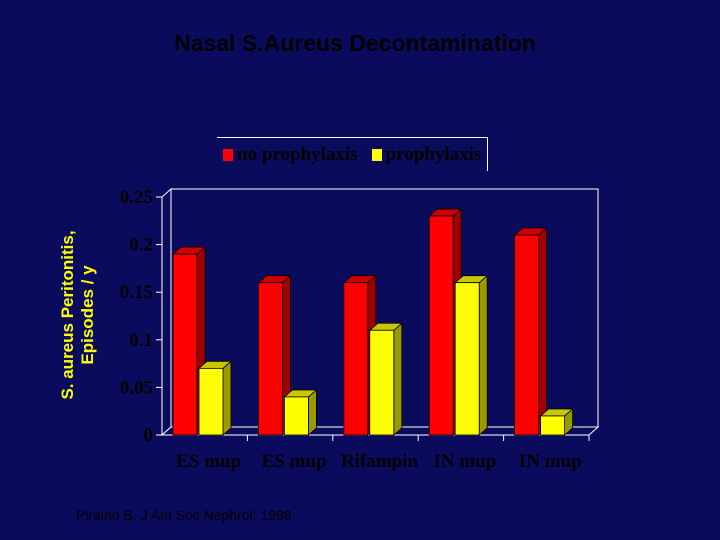 The width and height of the screenshot is (720, 540). Describe the element at coordinates (297, 154) in the screenshot. I see `legend-label-no-prophylaxis: no prophylaxis` at that location.